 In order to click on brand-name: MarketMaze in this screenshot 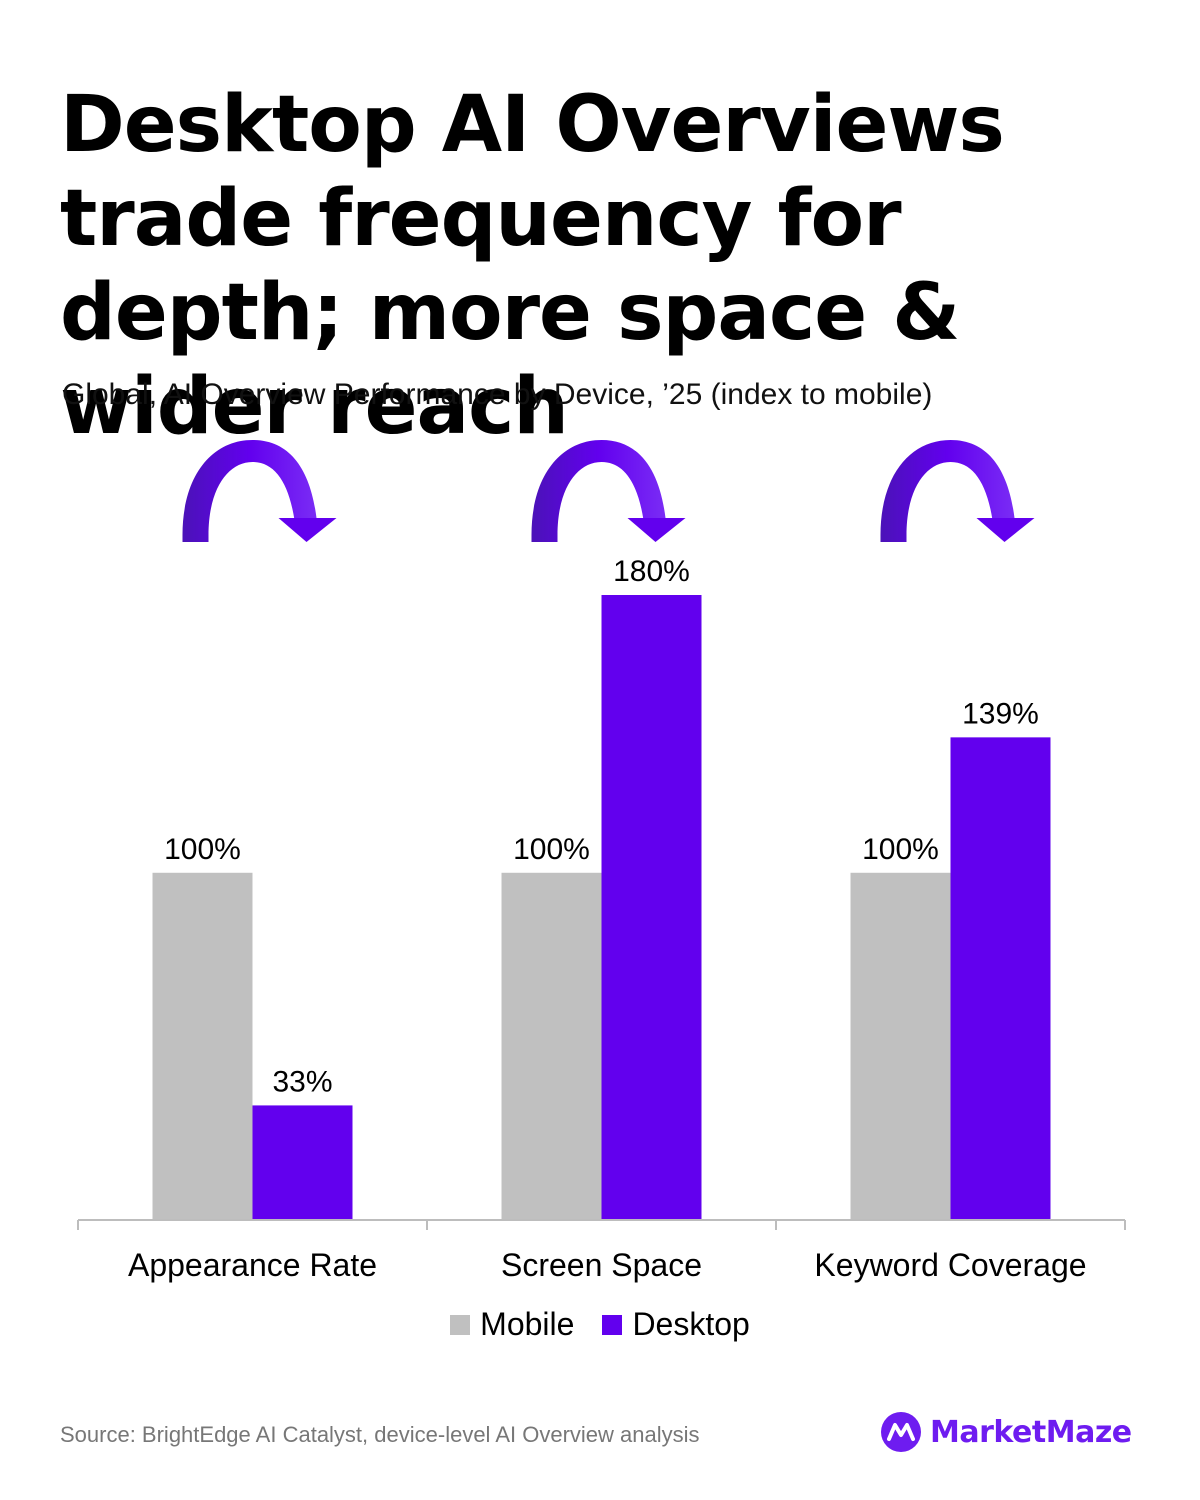, I will do `click(1031, 1432)`.